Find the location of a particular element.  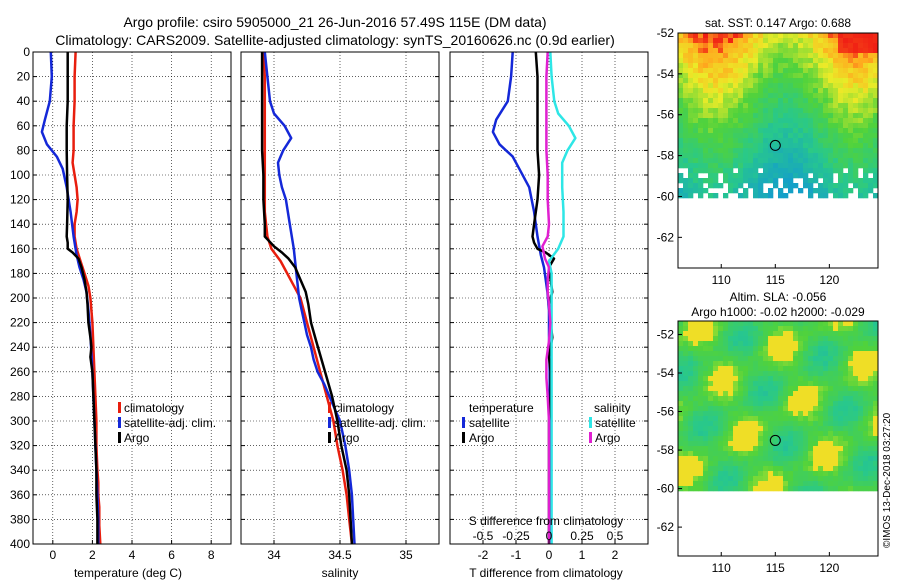

map-x-tick-label: 115 is located at coordinates (775, 280).